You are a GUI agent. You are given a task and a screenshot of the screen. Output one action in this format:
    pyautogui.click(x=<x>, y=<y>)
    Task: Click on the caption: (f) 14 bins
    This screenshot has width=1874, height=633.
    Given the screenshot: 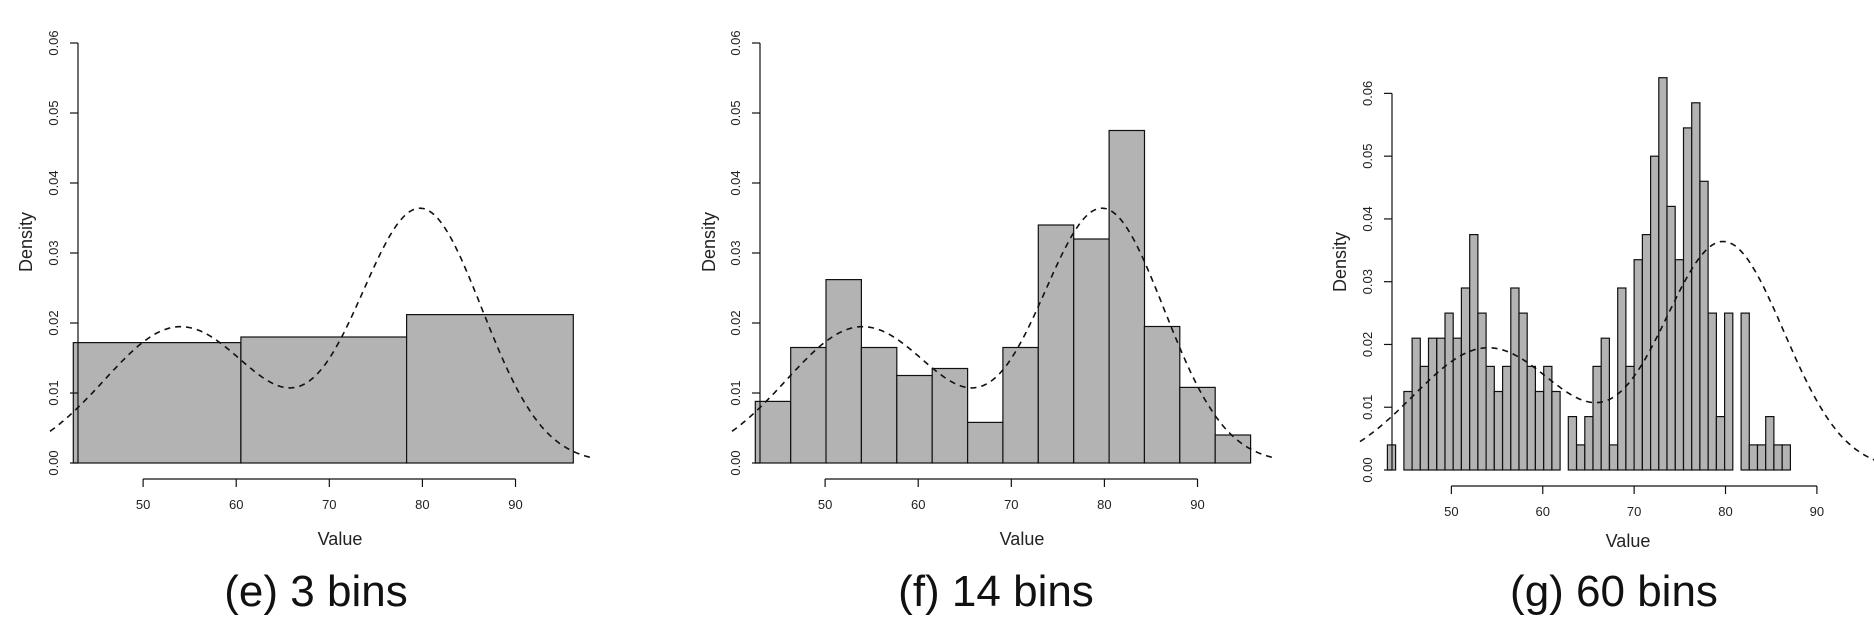 What is the action you would take?
    pyautogui.click(x=996, y=591)
    